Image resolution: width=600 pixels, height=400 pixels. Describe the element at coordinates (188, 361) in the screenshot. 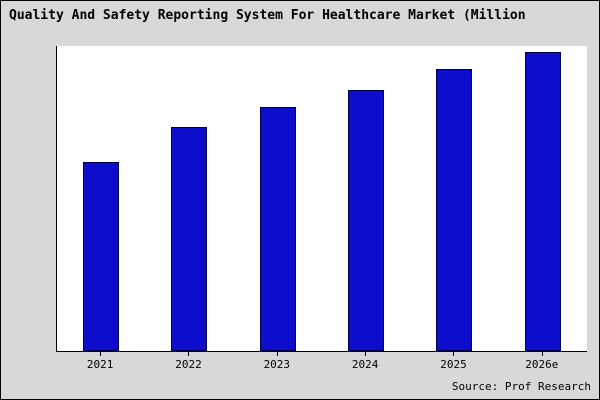

I see `x-tick-label: 2022` at that location.